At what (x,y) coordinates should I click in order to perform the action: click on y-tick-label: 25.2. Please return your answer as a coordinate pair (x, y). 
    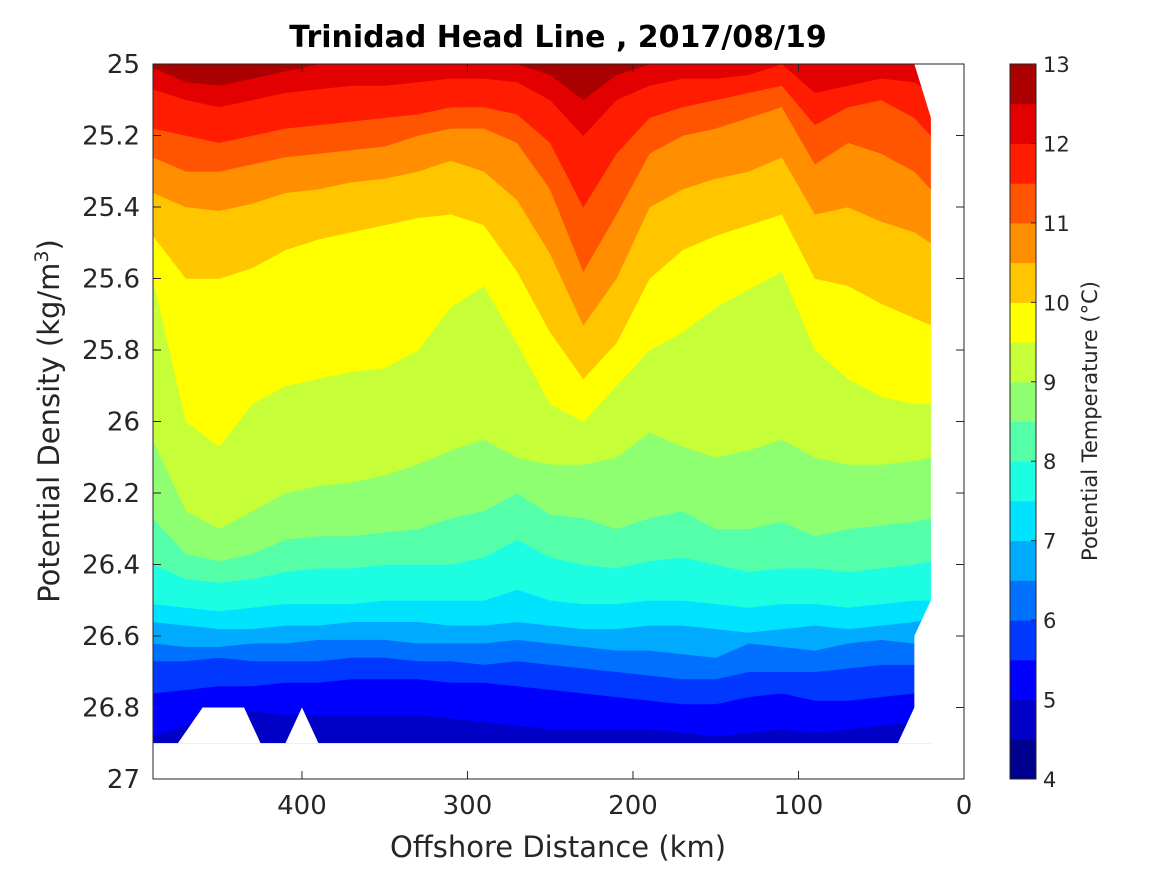
    Looking at the image, I should click on (111, 137).